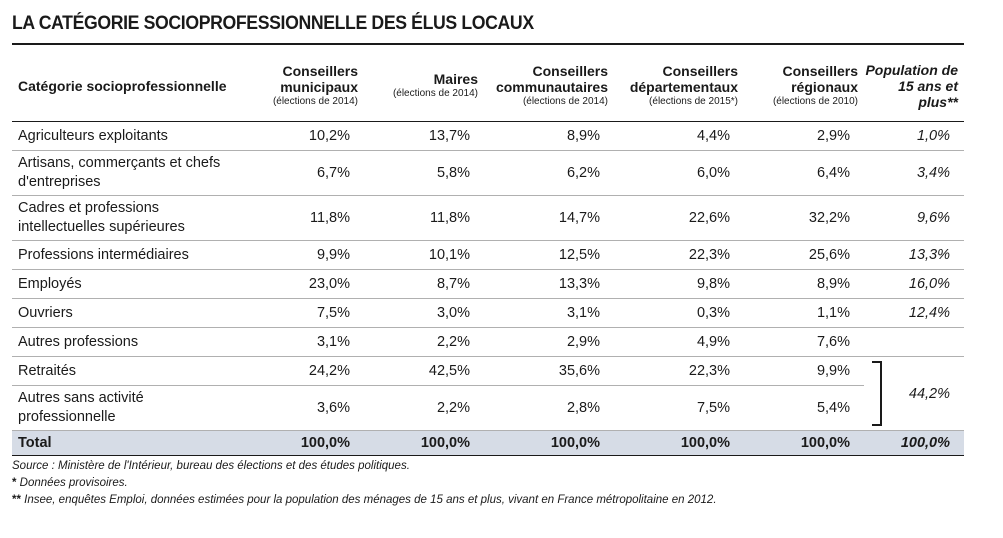 Image resolution: width=1003 pixels, height=538 pixels. Describe the element at coordinates (804, 86) in the screenshot. I see `header-regionaux: Conseillers régionaux (élections de 2010)` at that location.